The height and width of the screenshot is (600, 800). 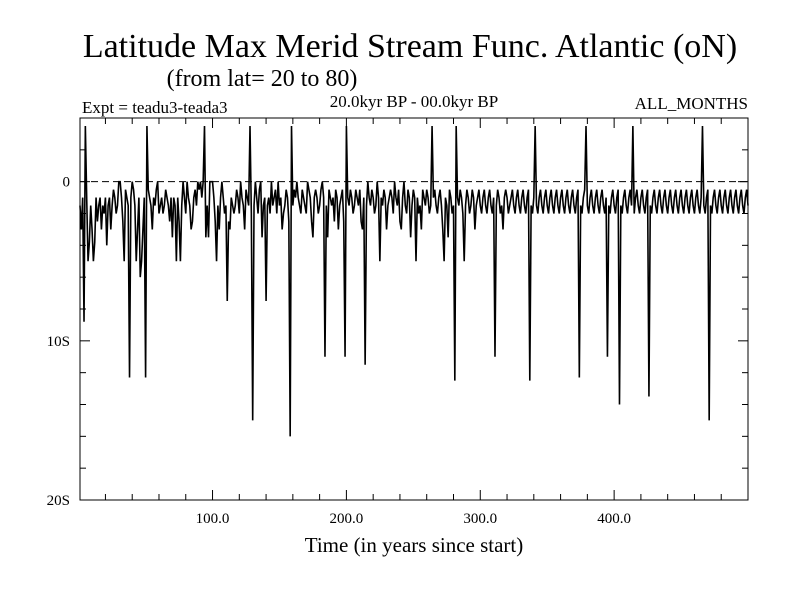 I want to click on y-tick-label: 20S, so click(x=58, y=501).